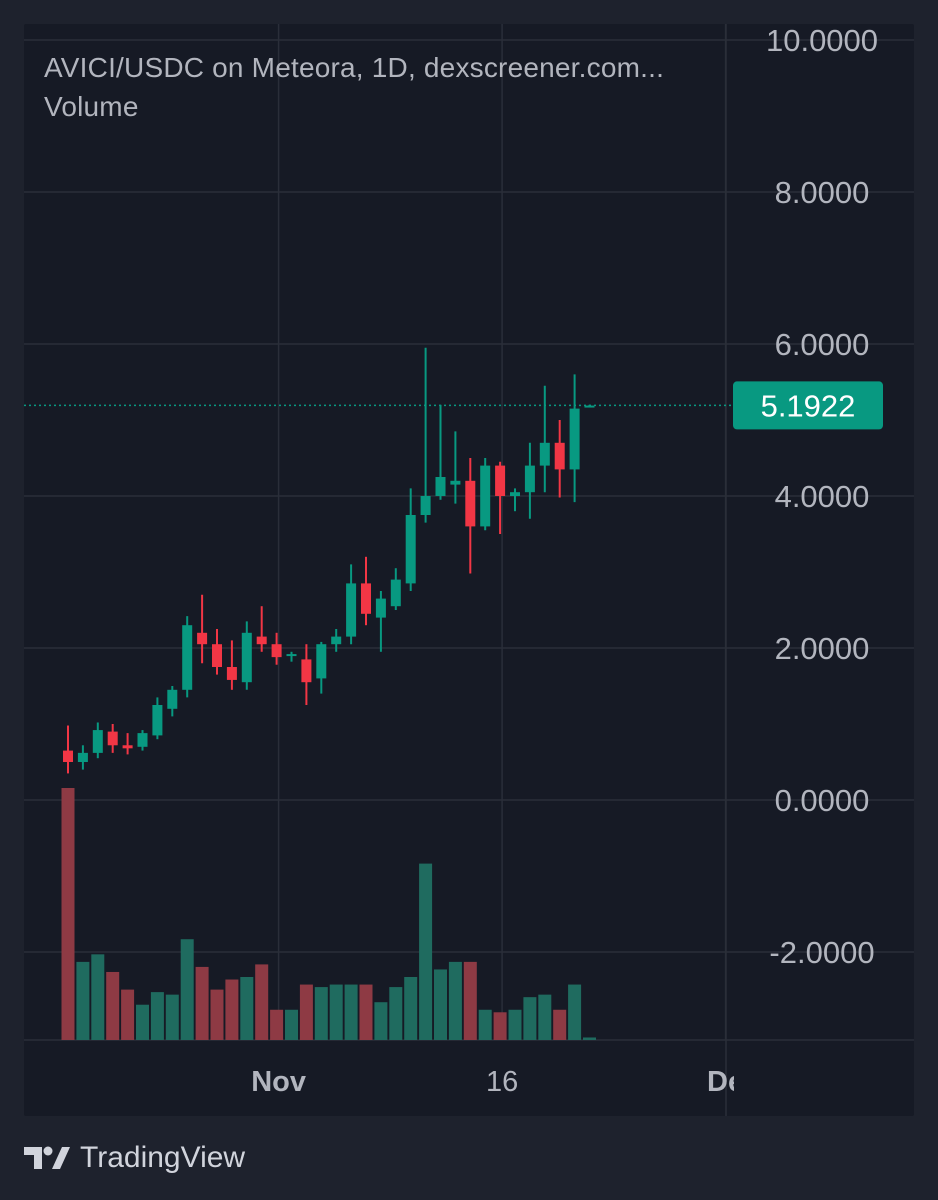 This screenshot has width=938, height=1200. I want to click on tradingview-logo-icon, so click(47, 1157).